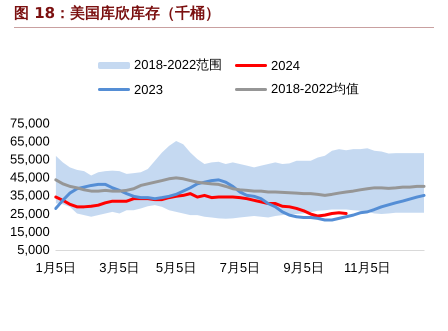  I want to click on y-tick-label: 15,000, so click(30, 231).